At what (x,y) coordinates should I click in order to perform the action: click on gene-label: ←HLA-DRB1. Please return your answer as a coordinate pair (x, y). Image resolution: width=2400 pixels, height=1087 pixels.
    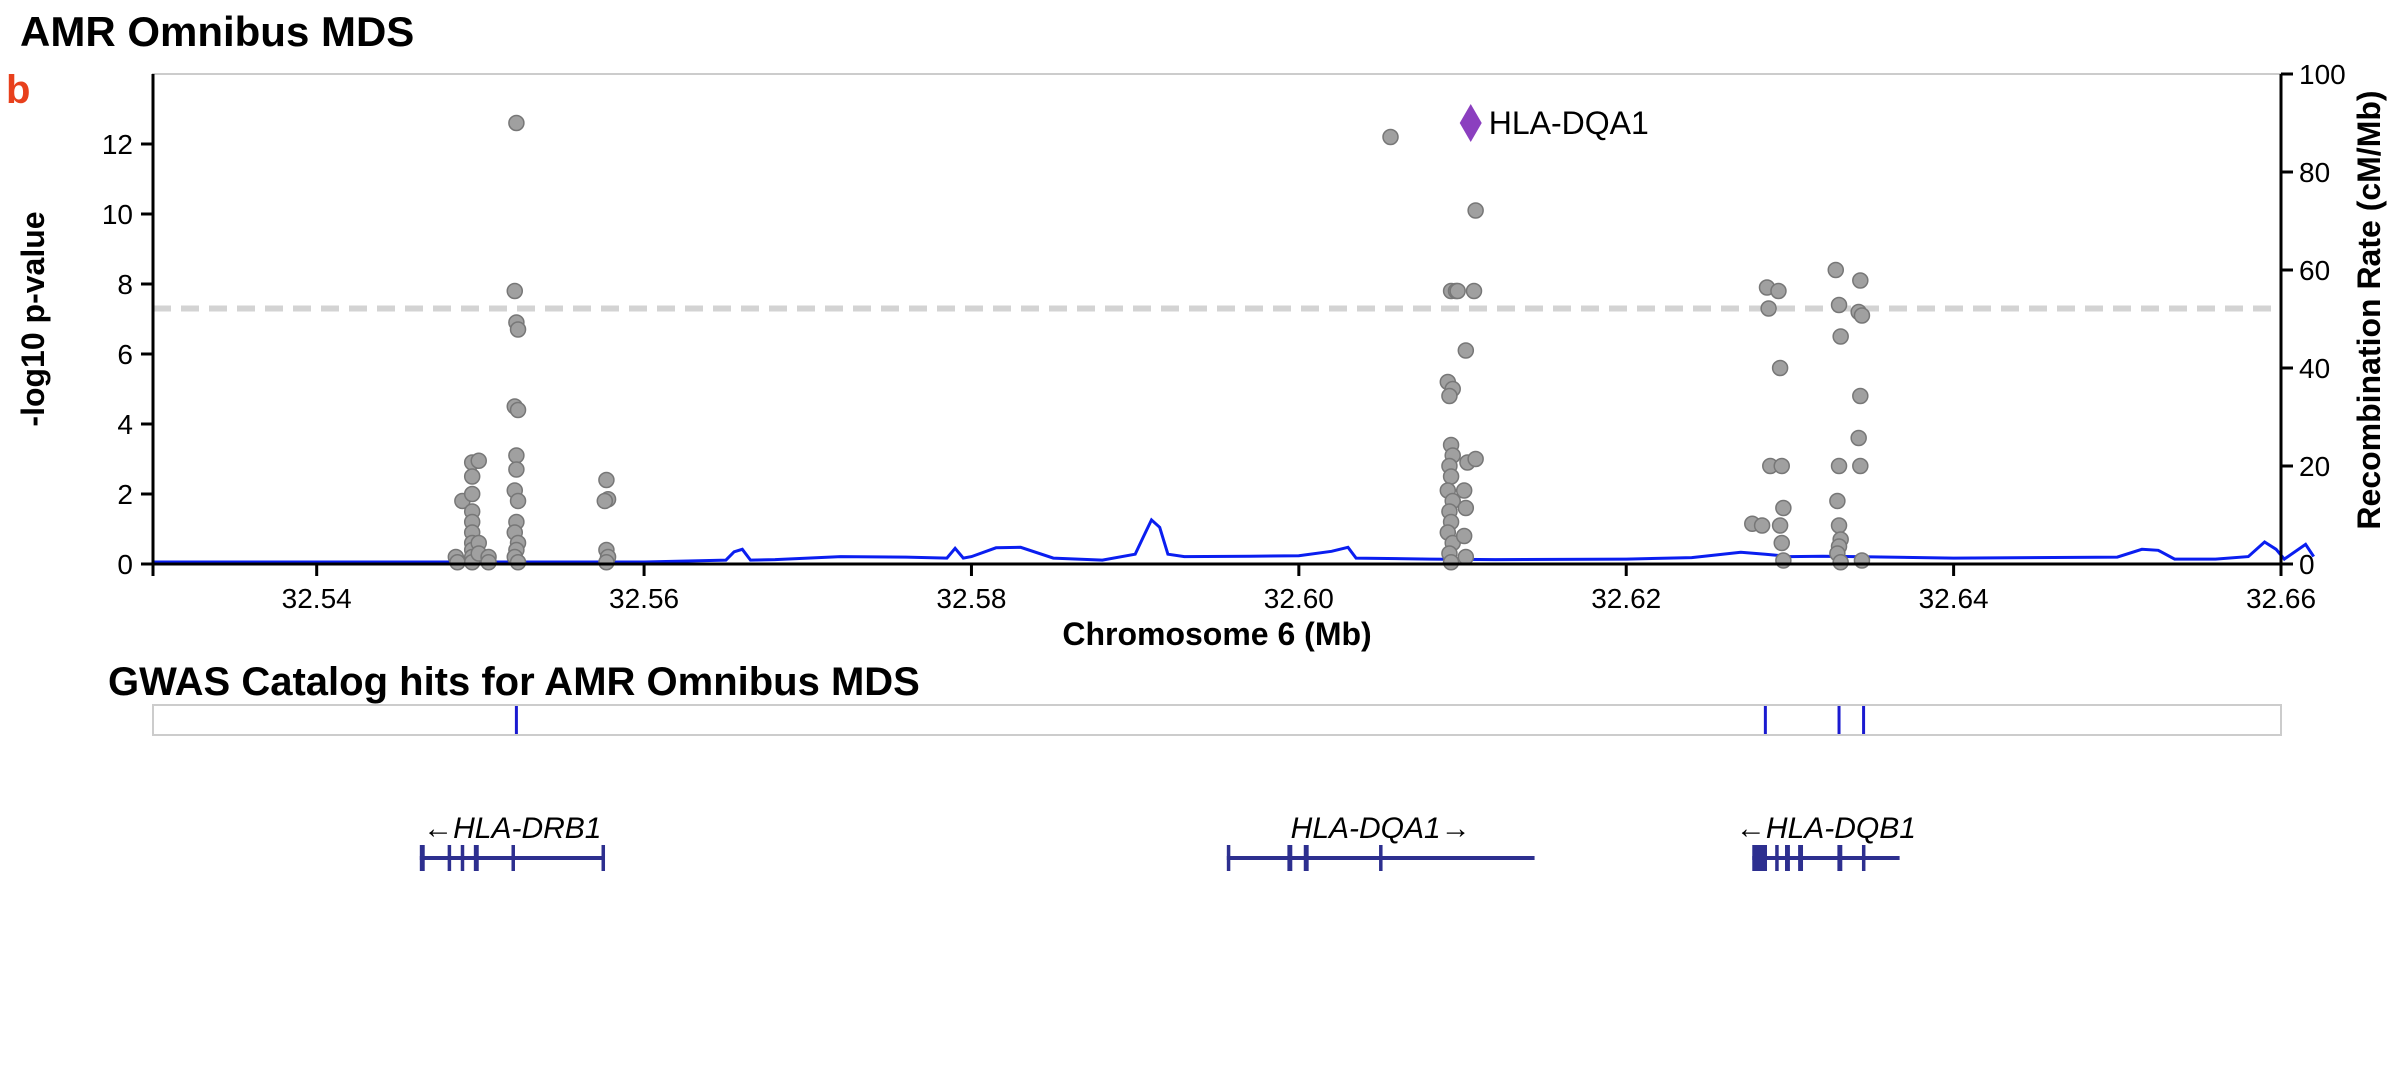
    Looking at the image, I should click on (512, 828).